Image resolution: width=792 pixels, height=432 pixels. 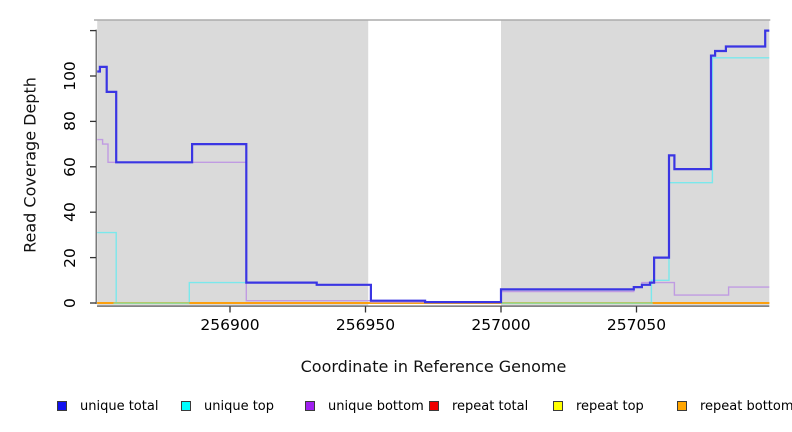 I want to click on x-tick-label-256900: 256900, so click(x=230, y=325).